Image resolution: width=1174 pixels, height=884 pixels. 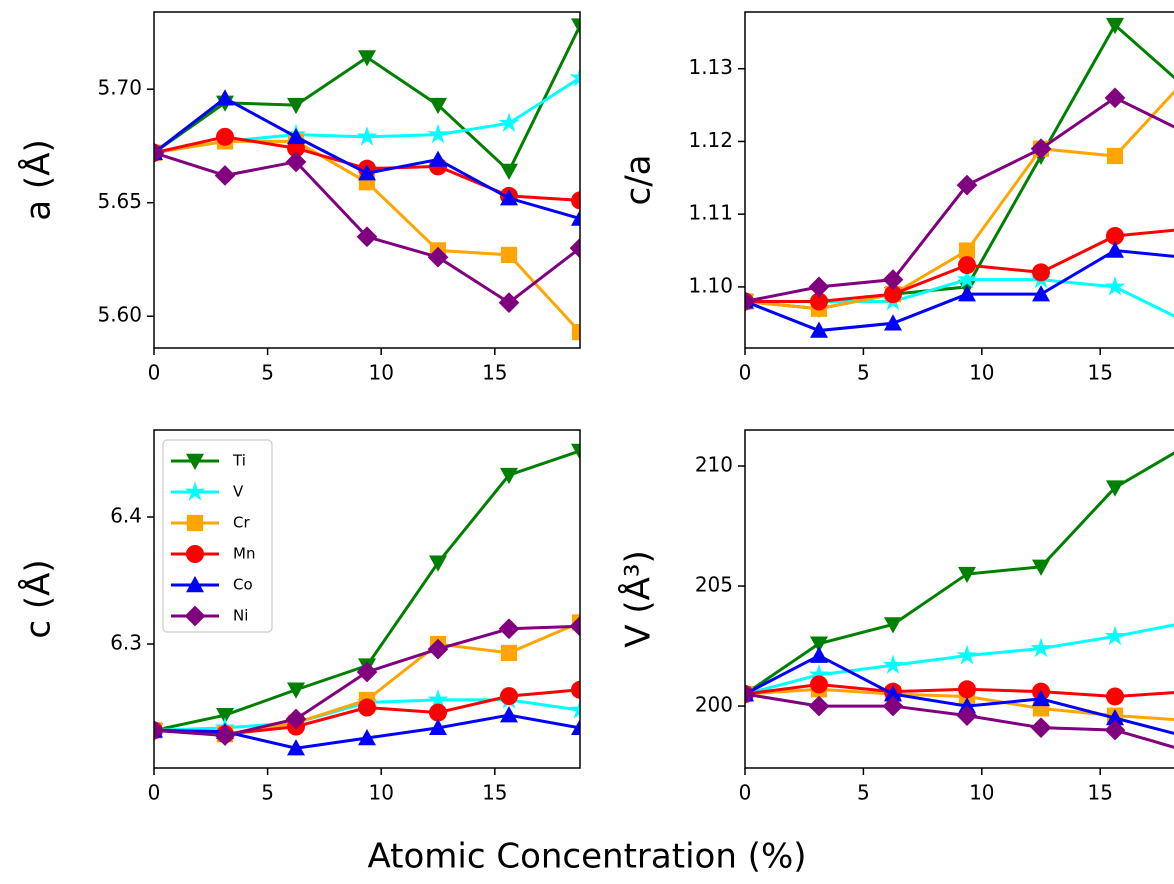 What do you see at coordinates (241, 523) in the screenshot?
I see `legend-label: Cr` at bounding box center [241, 523].